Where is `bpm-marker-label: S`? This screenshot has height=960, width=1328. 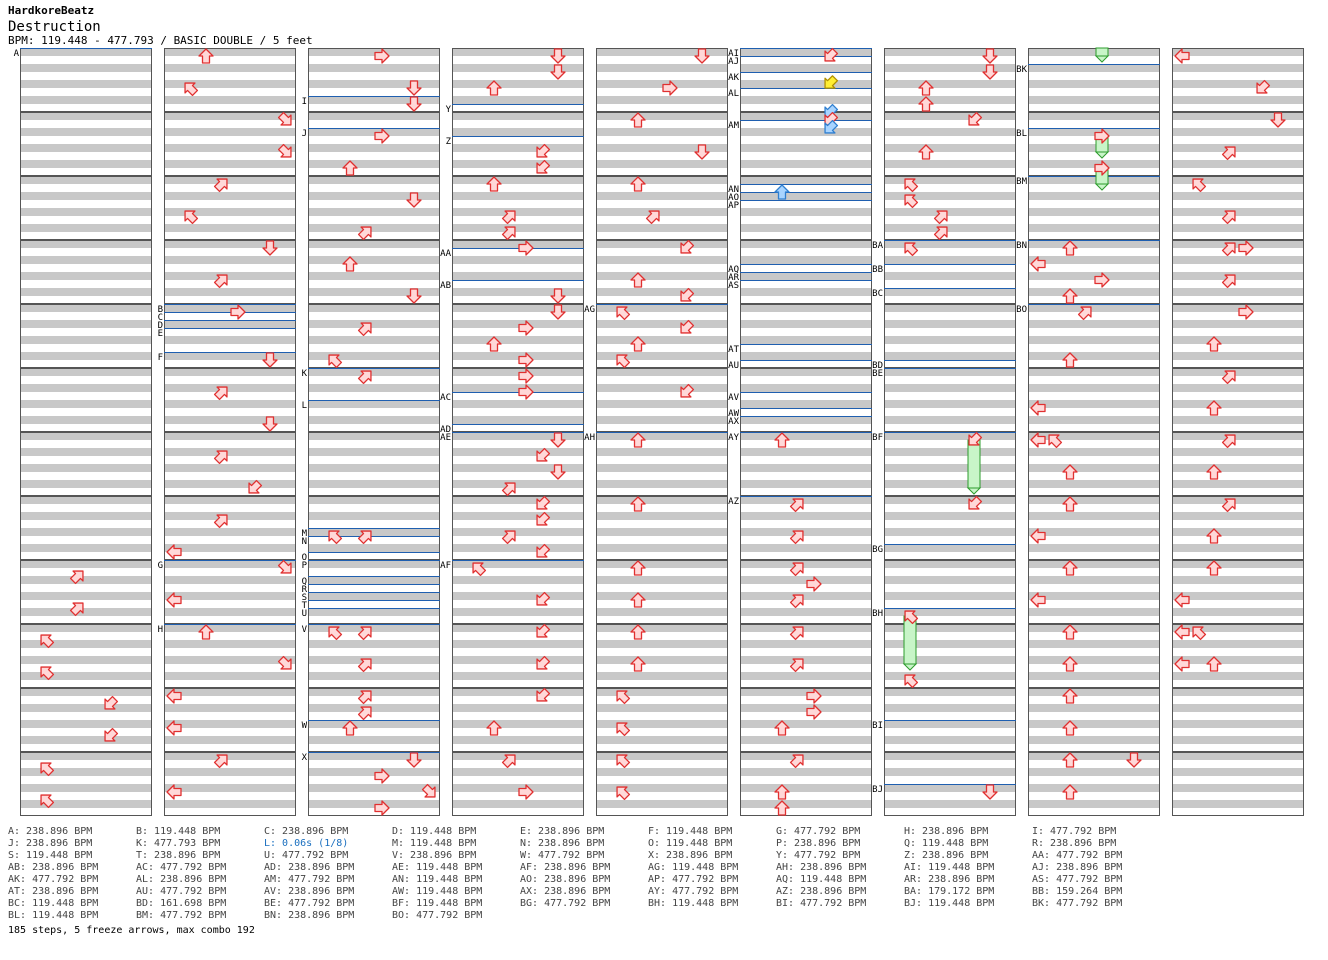
bpm-marker-label: S is located at coordinates (304, 598).